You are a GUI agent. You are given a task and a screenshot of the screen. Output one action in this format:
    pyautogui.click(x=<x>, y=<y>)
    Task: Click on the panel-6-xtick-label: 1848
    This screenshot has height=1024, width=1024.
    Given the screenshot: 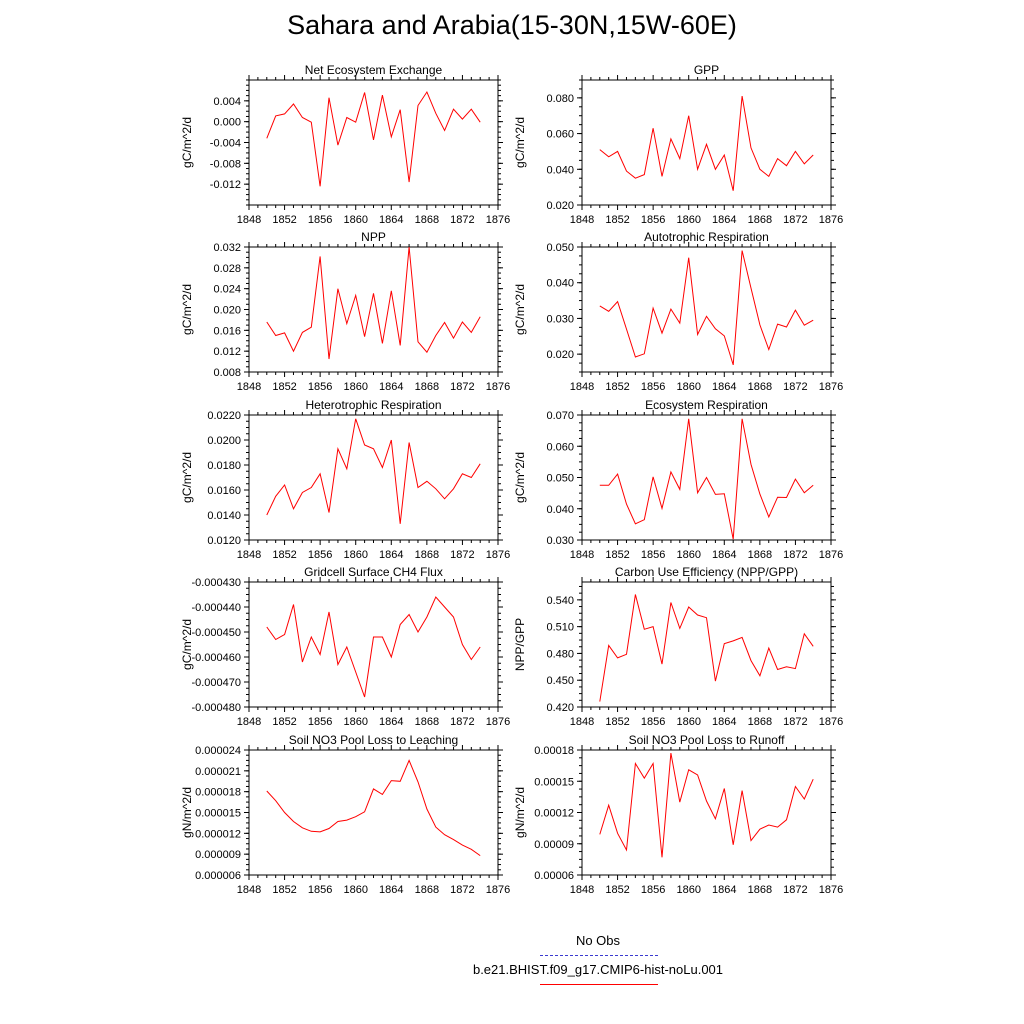 What is the action you would take?
    pyautogui.click(x=582, y=555)
    